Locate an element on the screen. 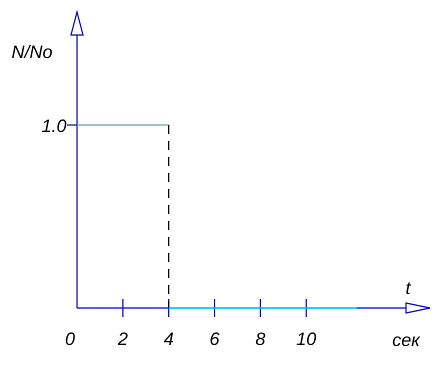  x-tick-label: 8 is located at coordinates (260, 338).